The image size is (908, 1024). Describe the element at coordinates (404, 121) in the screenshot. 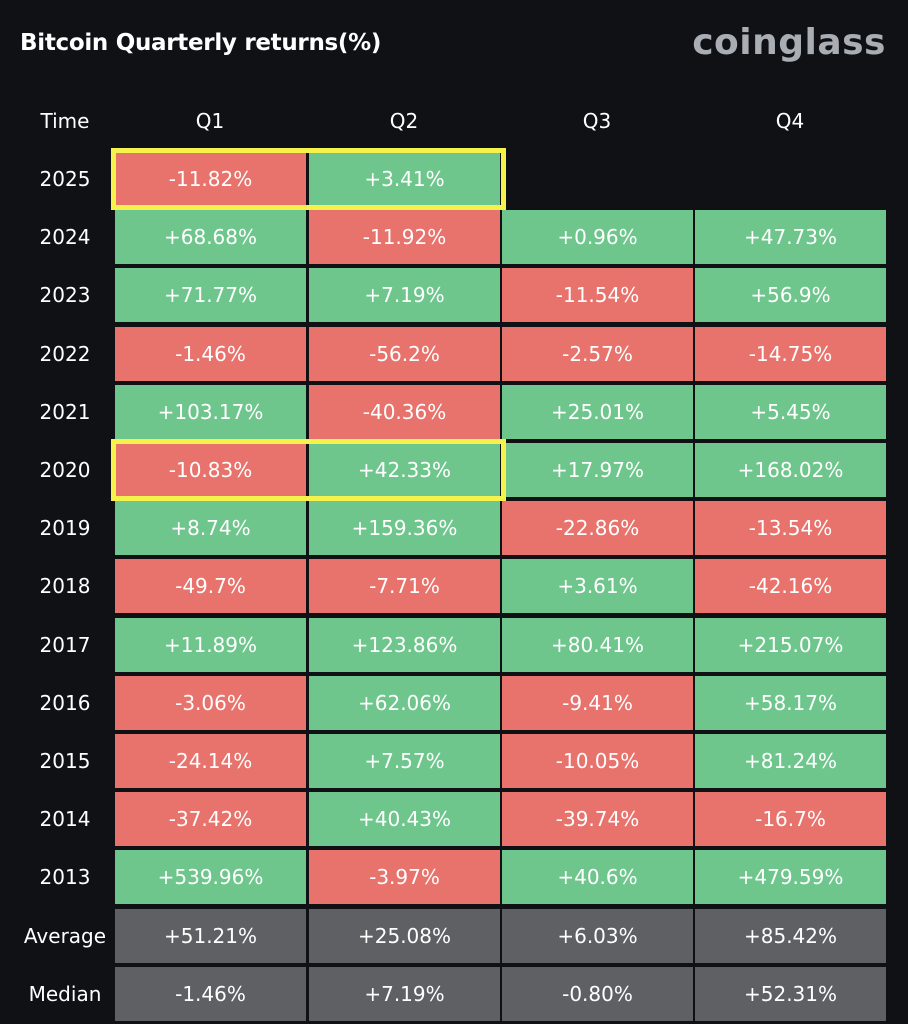

I see `column-header-q2: Q2` at that location.